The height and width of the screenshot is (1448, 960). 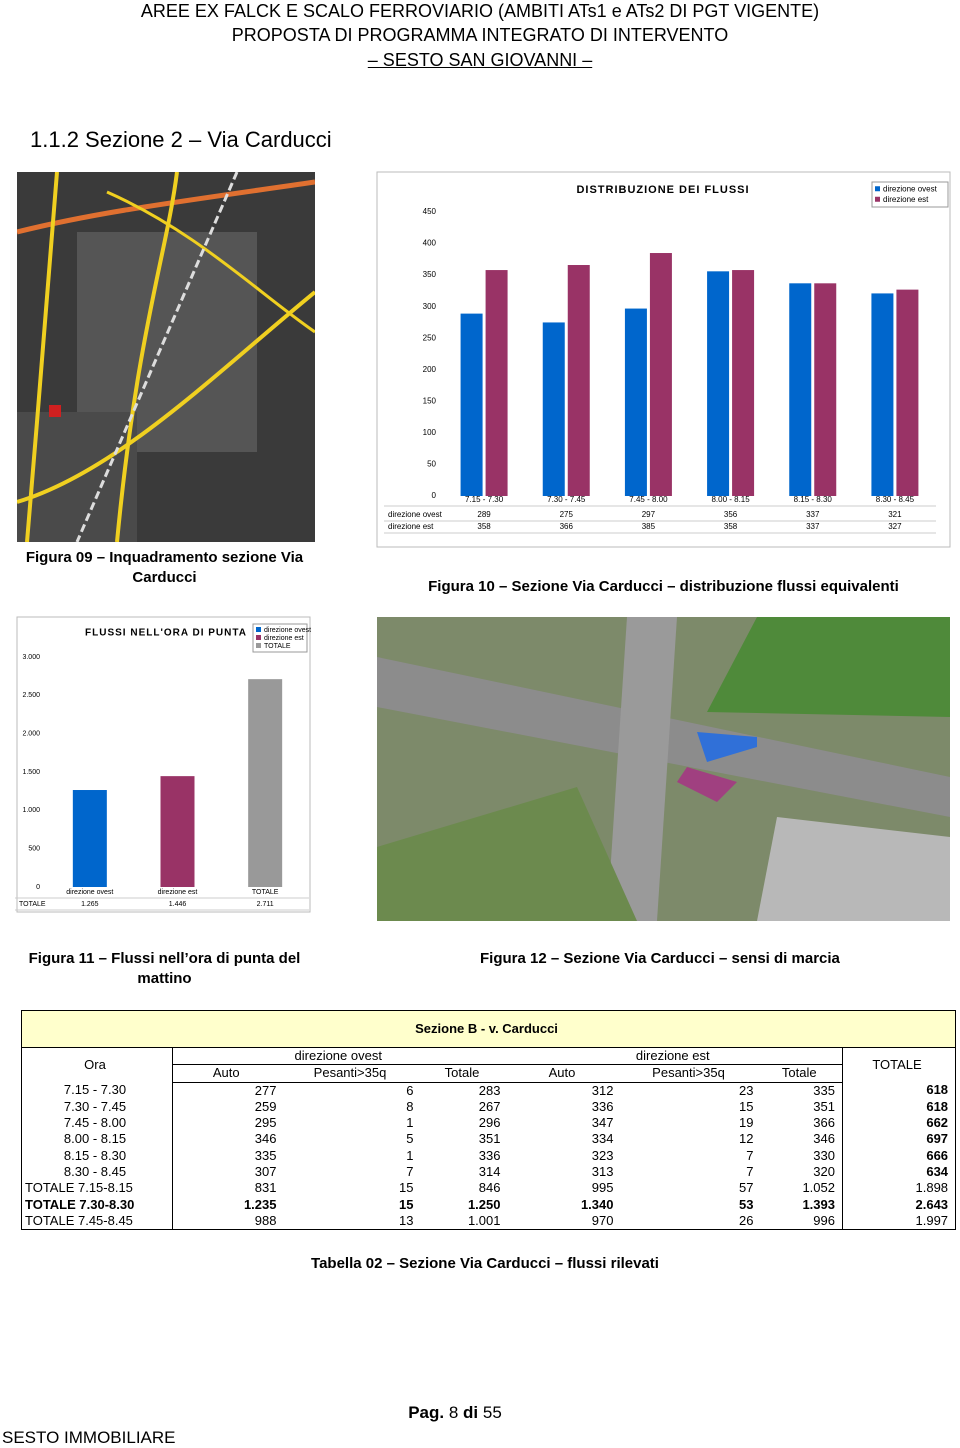 What do you see at coordinates (489, 1156) in the screenshot?
I see `table-row: 8.15 - 8.30 335 1 336 323 7 330 666` at bounding box center [489, 1156].